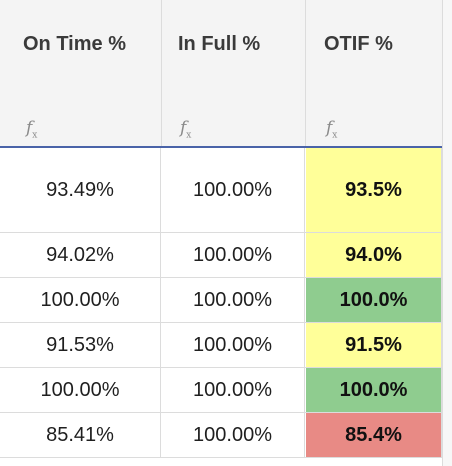 The width and height of the screenshot is (452, 466). Describe the element at coordinates (80, 345) in the screenshot. I see `cell-on-time: 91.53%` at that location.